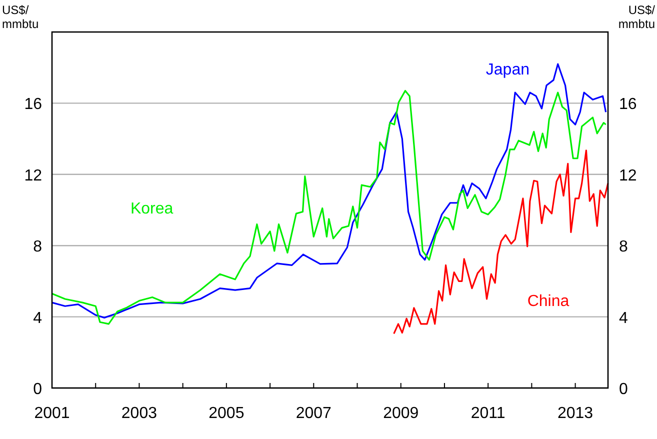 This screenshot has height=439, width=657. I want to click on y-tick-label: 0, so click(37, 389).